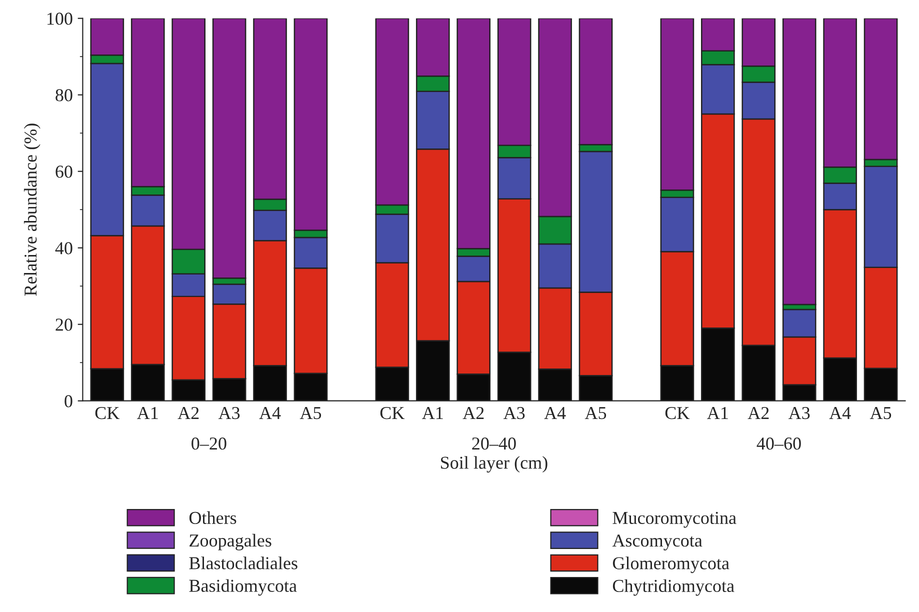 The height and width of the screenshot is (612, 919). Describe the element at coordinates (212, 517) in the screenshot. I see `legend-label: Others` at that location.